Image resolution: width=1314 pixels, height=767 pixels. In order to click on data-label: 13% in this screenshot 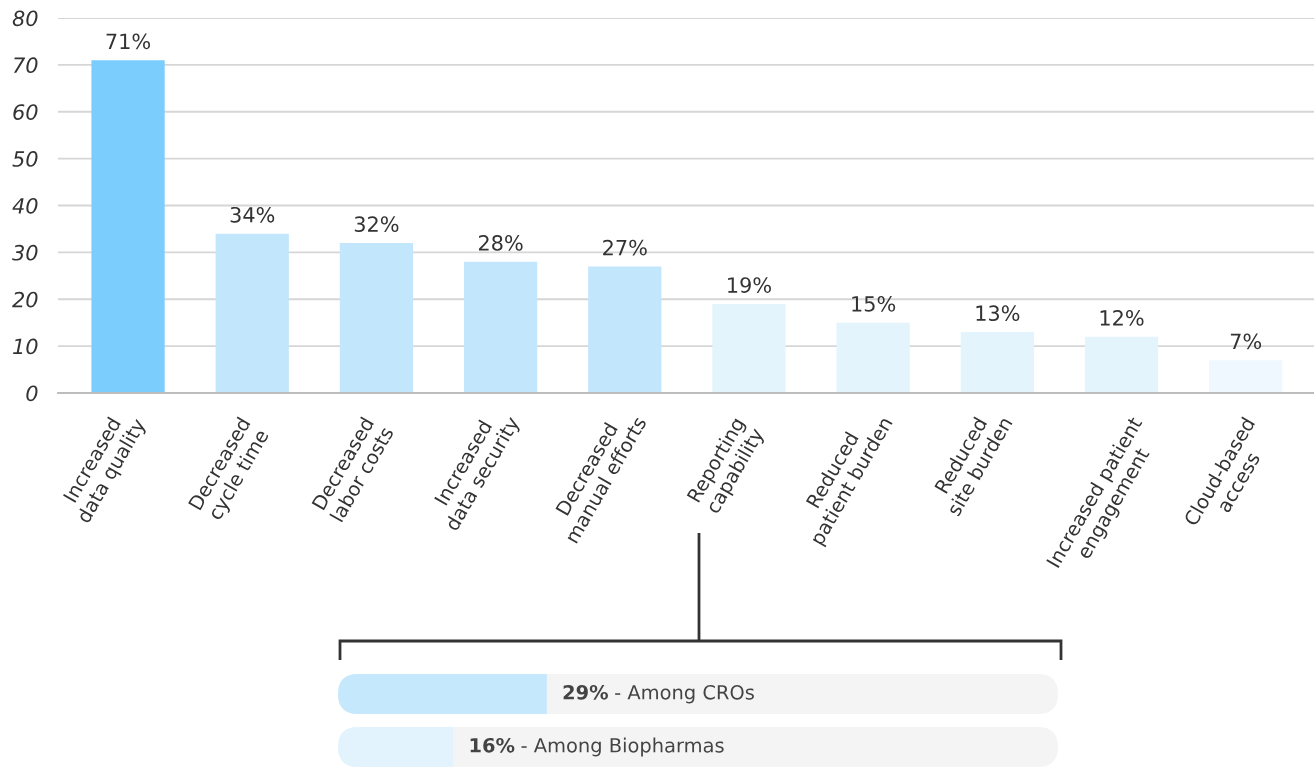, I will do `click(998, 313)`.